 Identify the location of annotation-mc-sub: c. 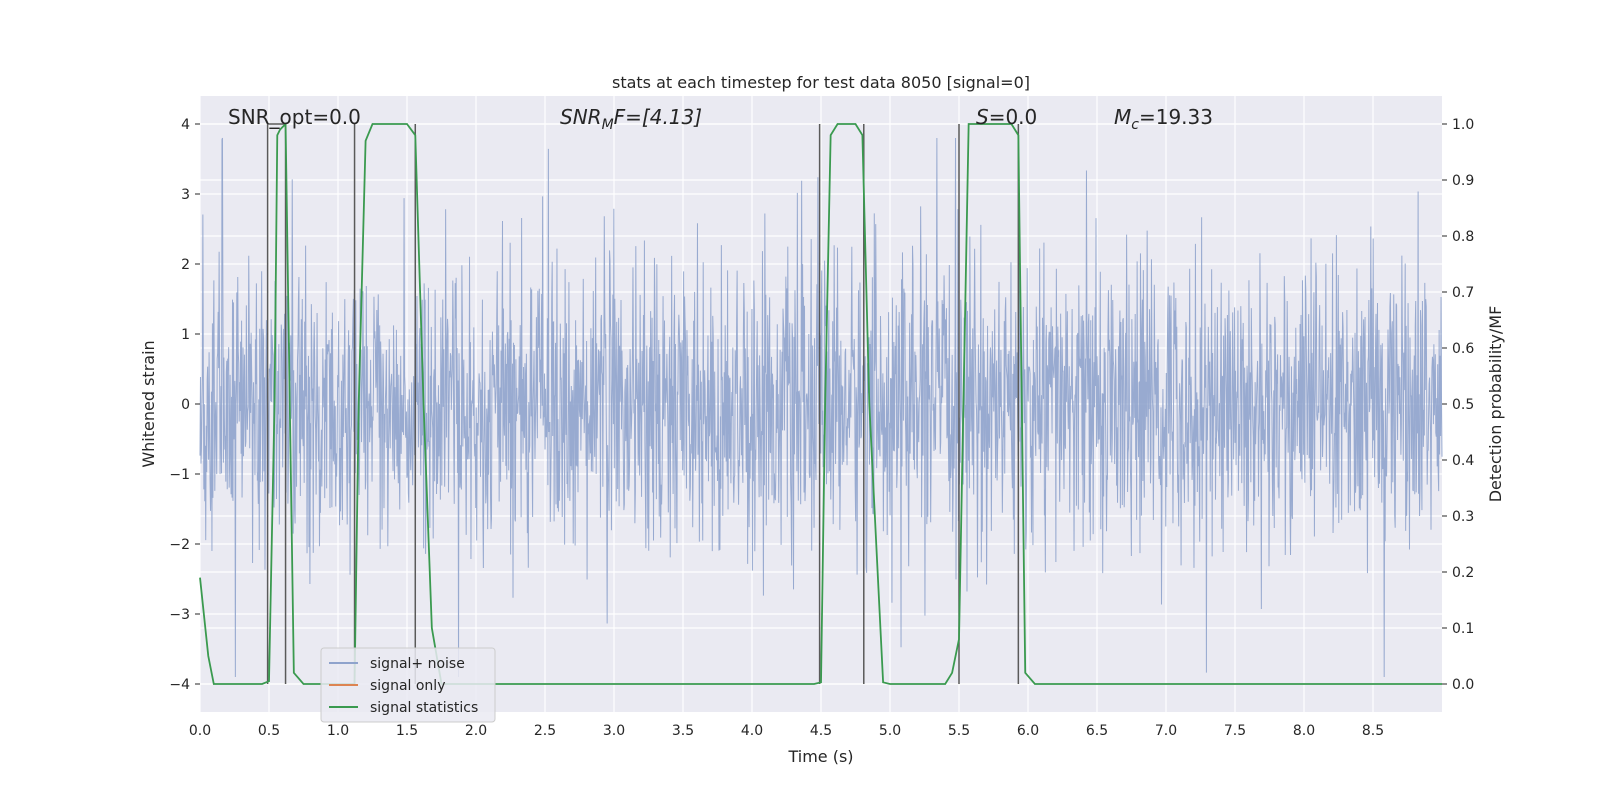
(1135, 125).